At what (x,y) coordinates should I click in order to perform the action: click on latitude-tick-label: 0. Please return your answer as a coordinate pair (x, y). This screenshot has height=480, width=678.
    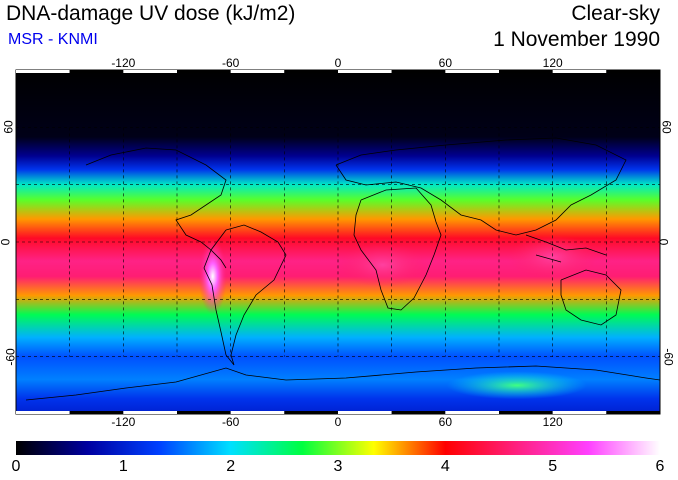
    Looking at the image, I should click on (6, 242).